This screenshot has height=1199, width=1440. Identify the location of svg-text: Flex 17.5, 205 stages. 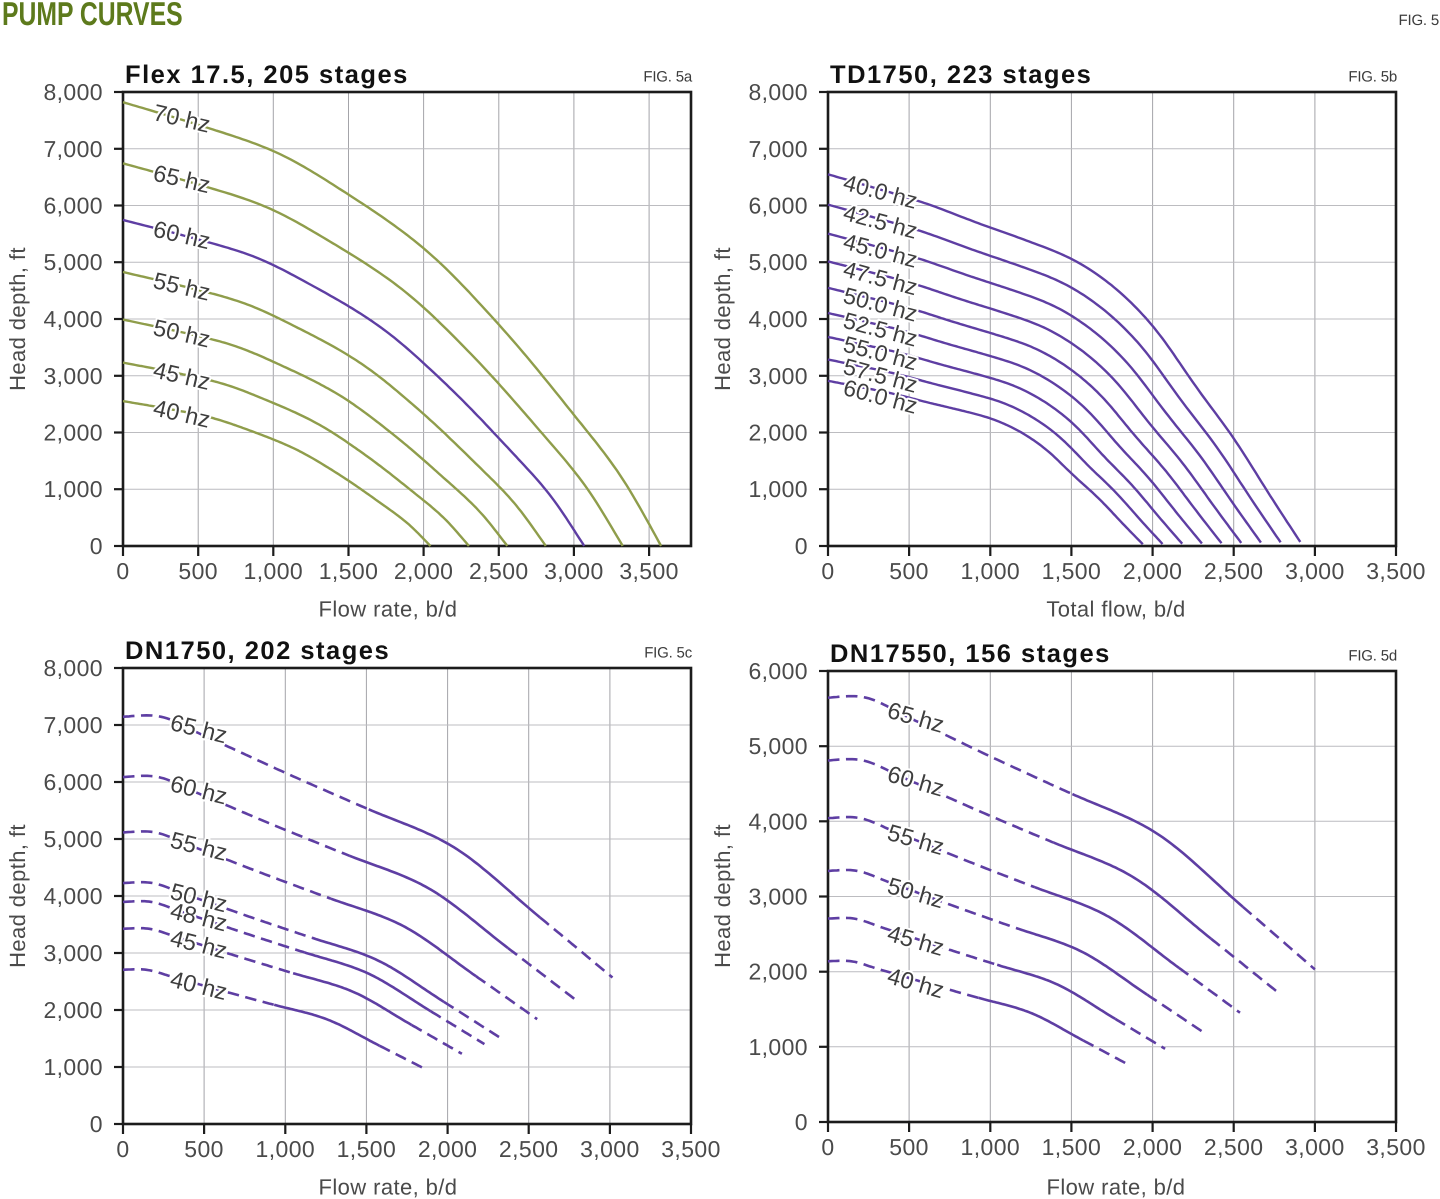
(267, 75).